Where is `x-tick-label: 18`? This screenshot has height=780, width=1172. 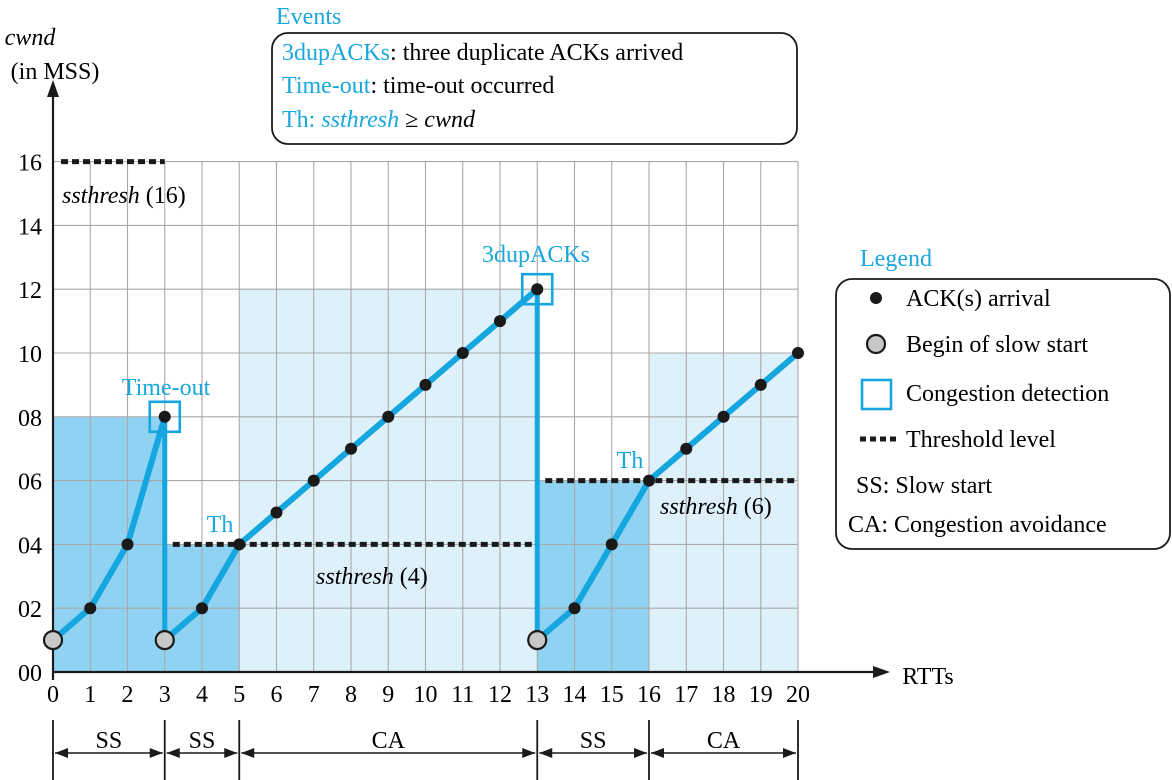 x-tick-label: 18 is located at coordinates (724, 695).